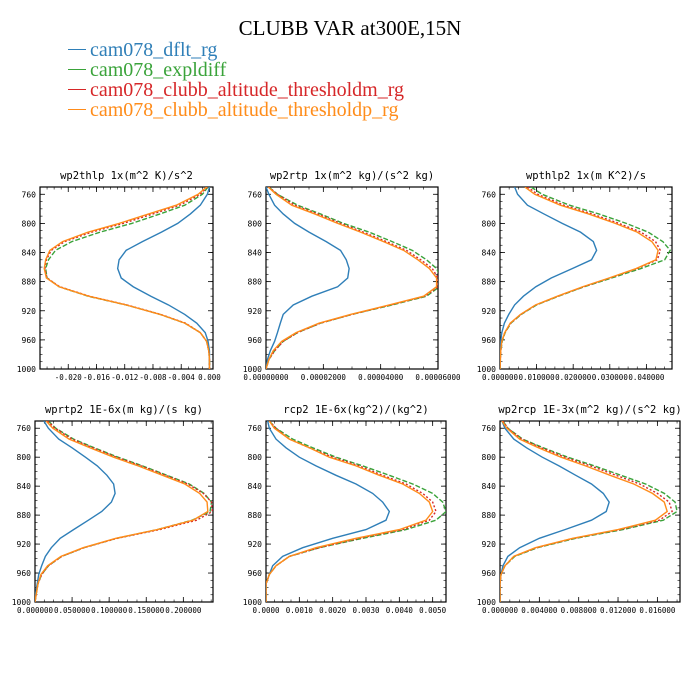  What do you see at coordinates (154, 50) in the screenshot?
I see `legend-label: cam078_dflt_rg` at bounding box center [154, 50].